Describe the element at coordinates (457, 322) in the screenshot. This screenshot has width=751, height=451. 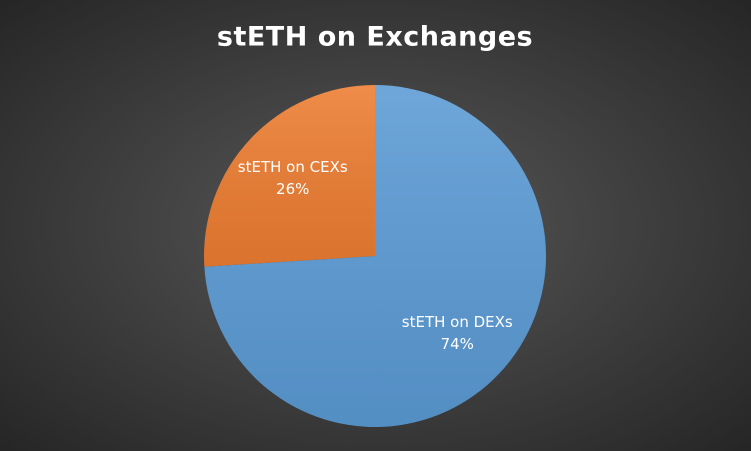
I see `slice-category: stETH on DEXs` at that location.